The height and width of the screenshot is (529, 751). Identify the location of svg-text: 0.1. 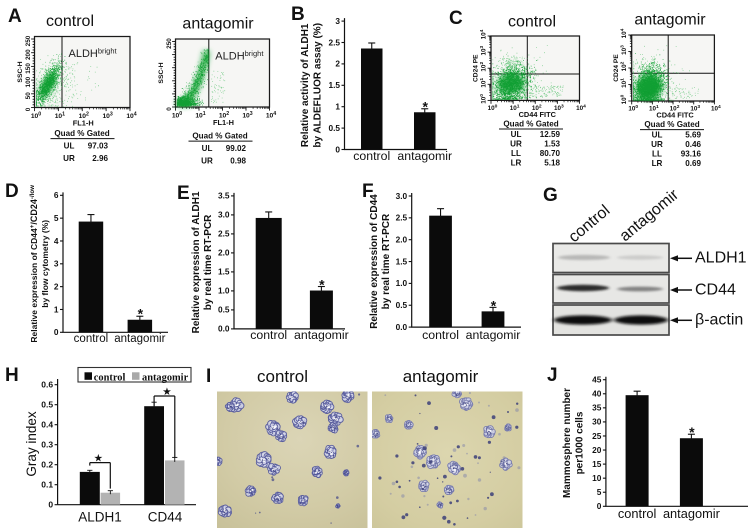
(47, 485).